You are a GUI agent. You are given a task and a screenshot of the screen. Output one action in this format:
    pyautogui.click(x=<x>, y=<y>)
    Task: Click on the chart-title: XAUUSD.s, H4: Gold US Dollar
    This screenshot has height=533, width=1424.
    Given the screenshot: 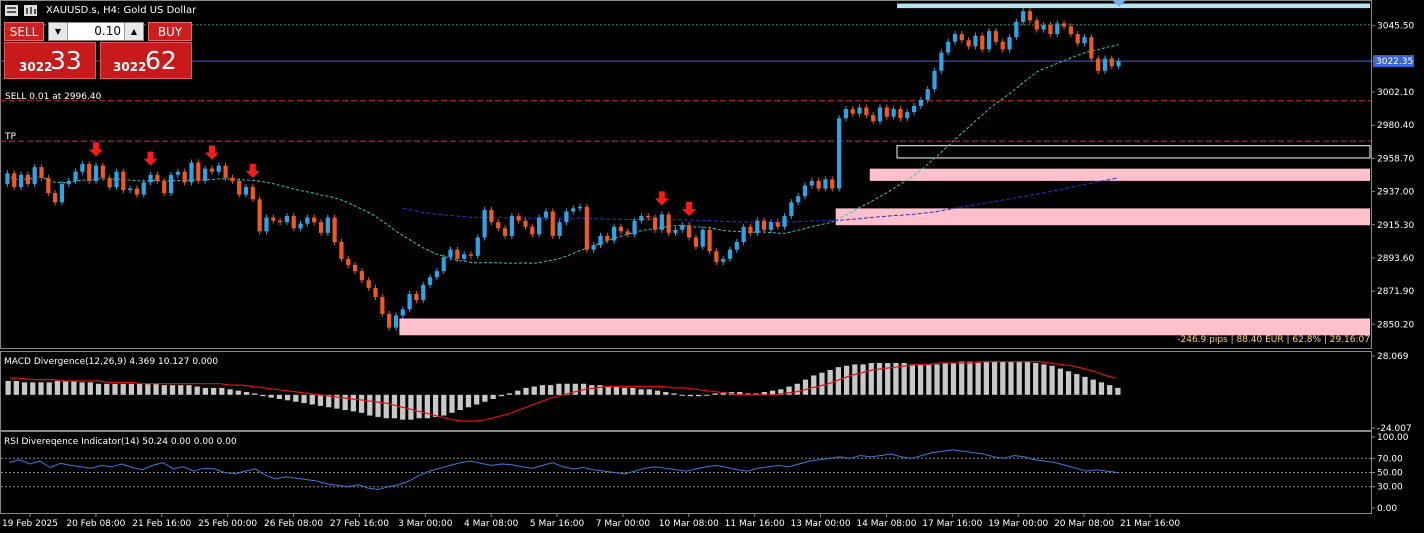 What is the action you would take?
    pyautogui.click(x=121, y=10)
    